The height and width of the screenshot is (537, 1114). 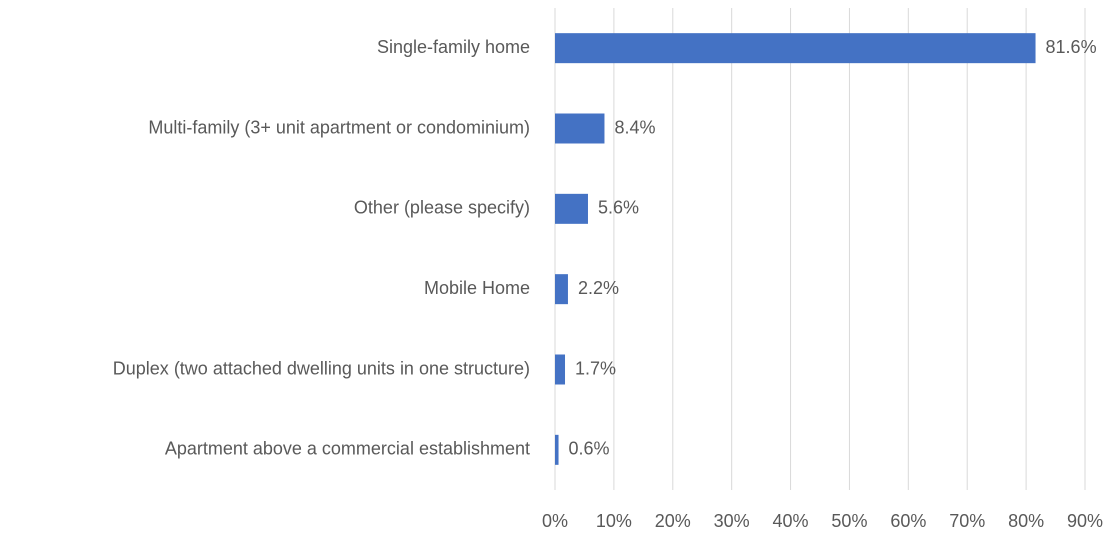 I want to click on category-label: Single-family home, so click(x=453, y=47).